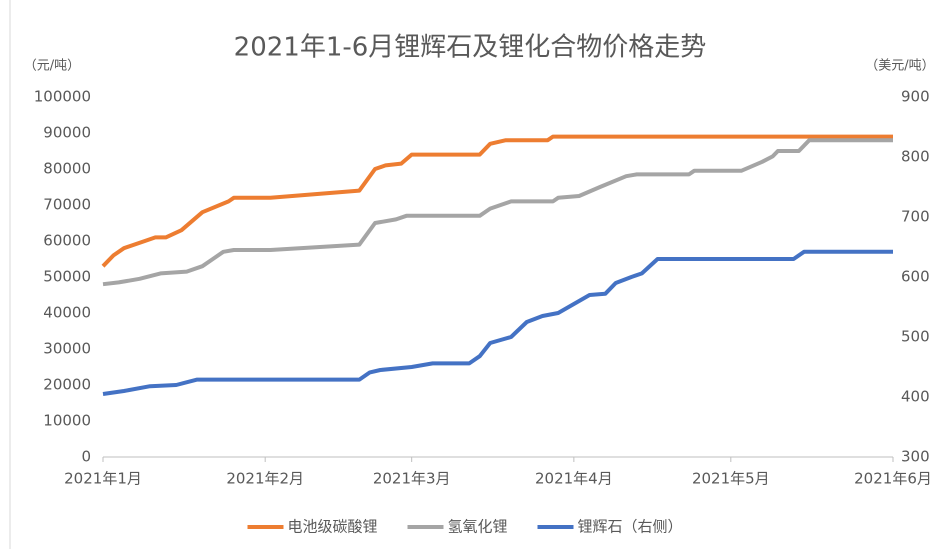 The image size is (942, 549). What do you see at coordinates (915, 397) in the screenshot?
I see `y2-tick-label: 400` at bounding box center [915, 397].